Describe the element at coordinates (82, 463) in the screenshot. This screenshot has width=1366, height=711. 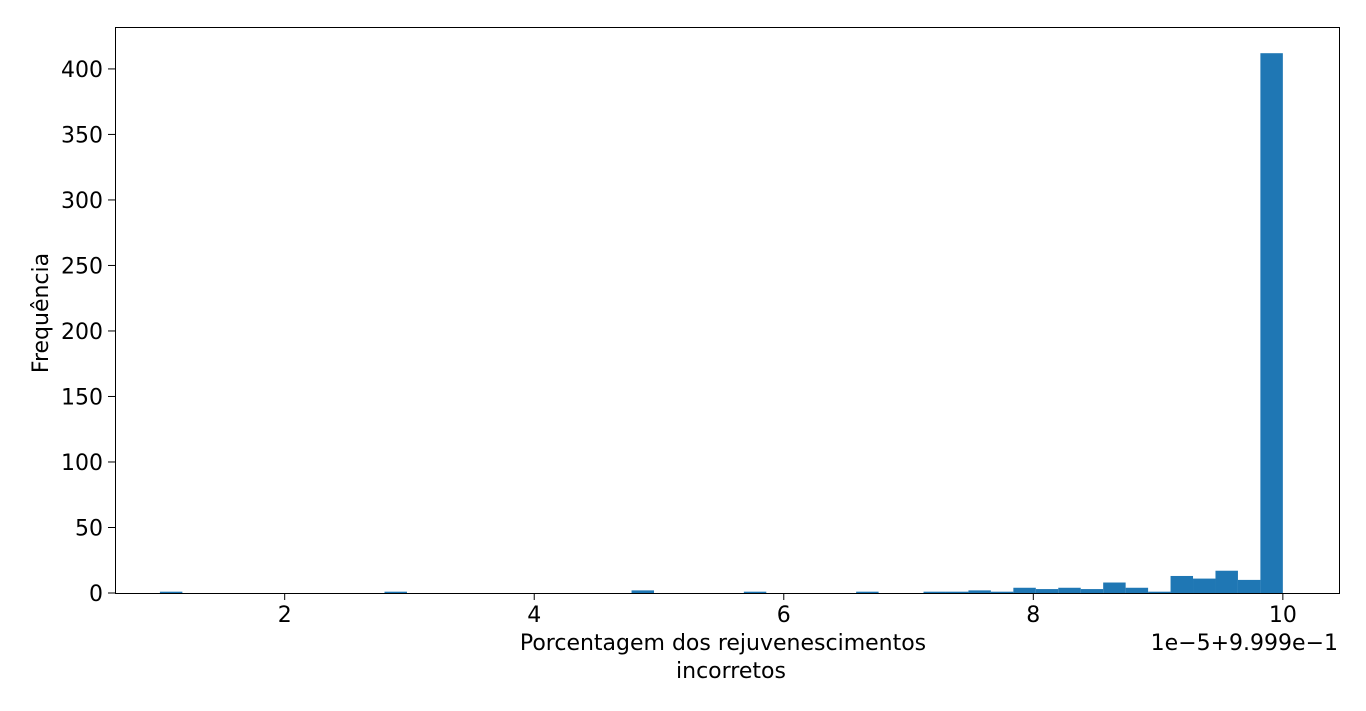
I see `y-tick-label: 100` at that location.